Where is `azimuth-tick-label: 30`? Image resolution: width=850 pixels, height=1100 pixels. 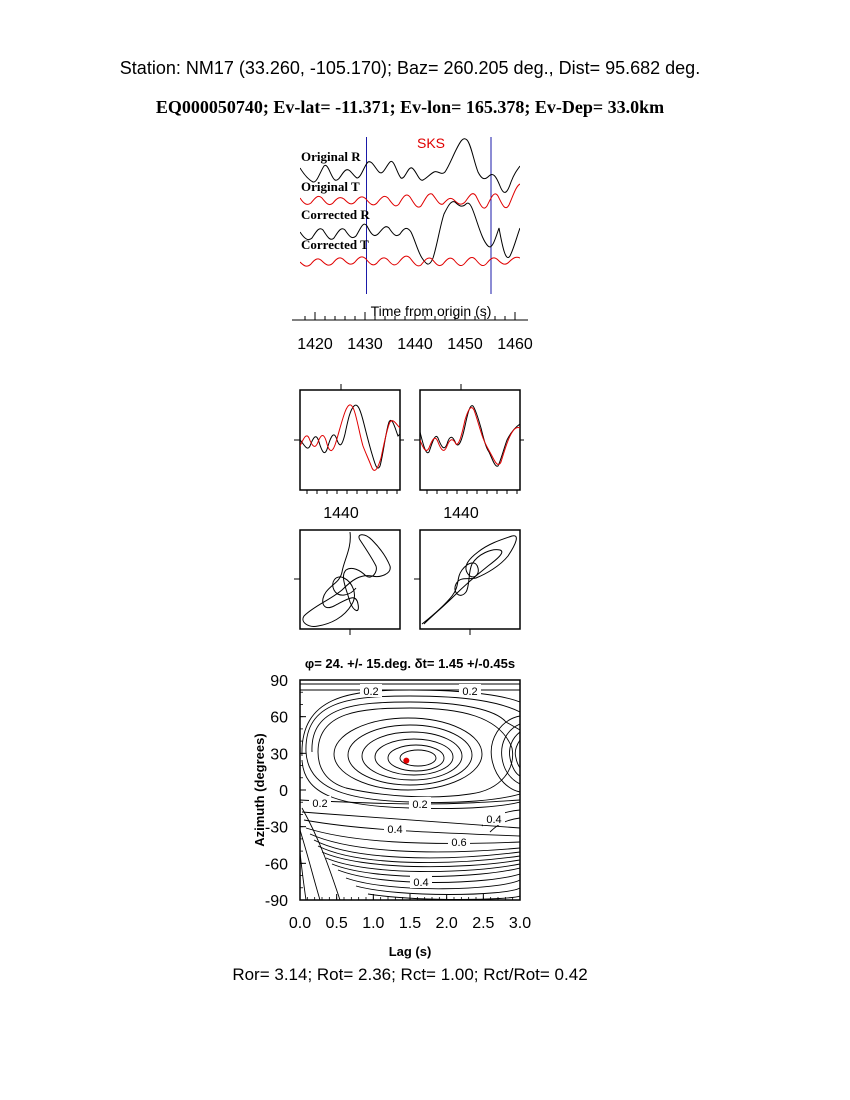 azimuth-tick-label: 30 is located at coordinates (279, 754).